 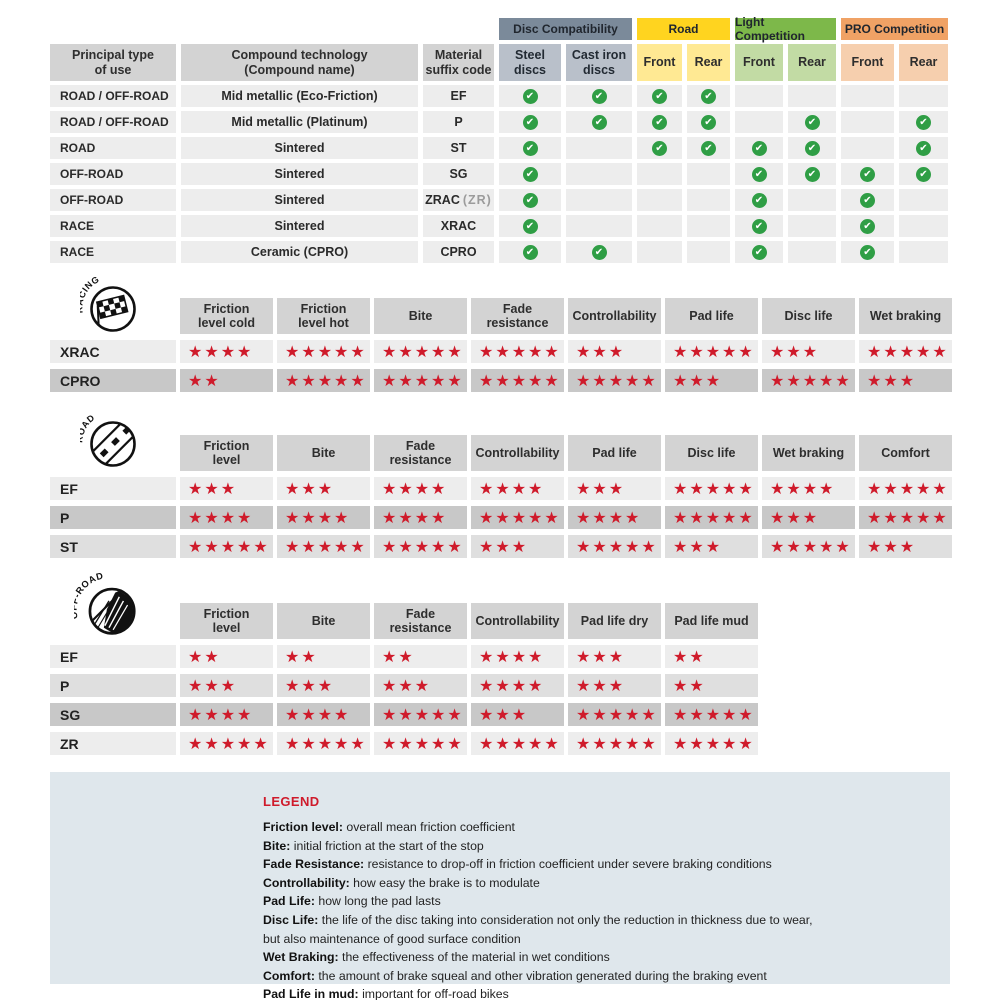 What do you see at coordinates (477, 200) in the screenshot?
I see `suffix-note: (ZR)` at bounding box center [477, 200].